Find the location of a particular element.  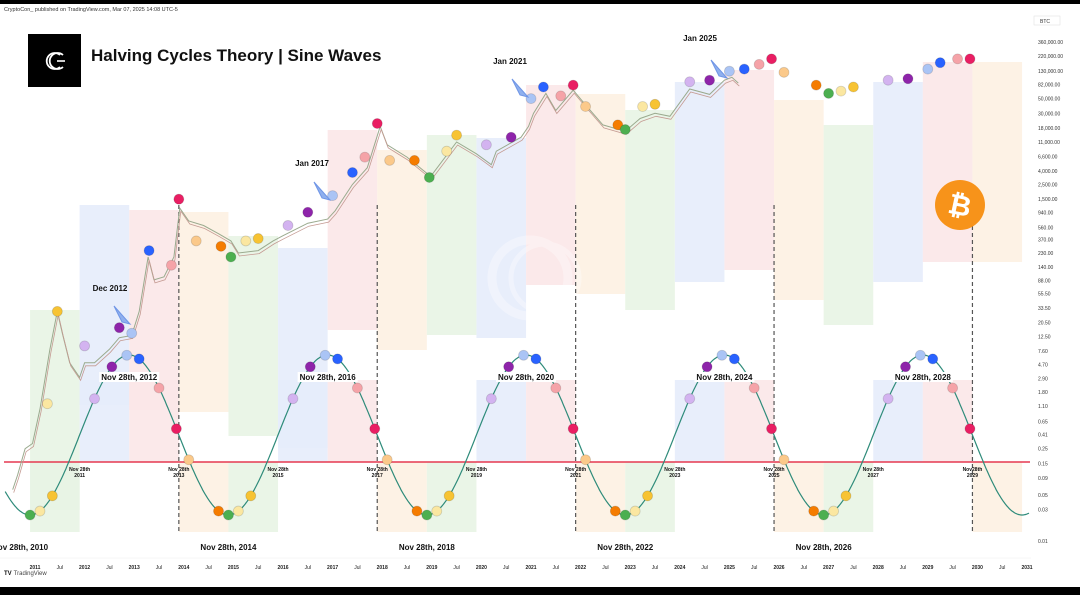

zero-cross-year: 2027 is located at coordinates (873, 476).